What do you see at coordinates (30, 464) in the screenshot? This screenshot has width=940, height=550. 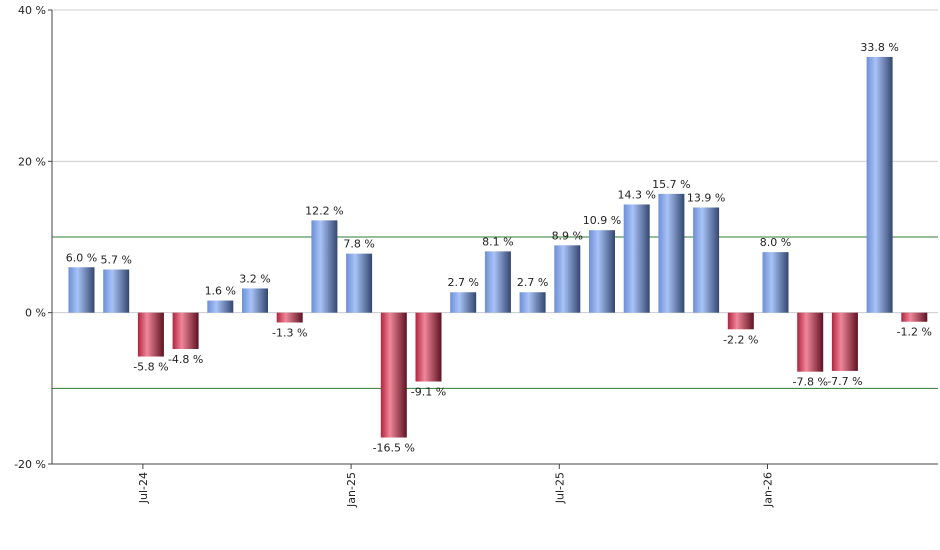 I see `y-tick-label: -20 %` at bounding box center [30, 464].